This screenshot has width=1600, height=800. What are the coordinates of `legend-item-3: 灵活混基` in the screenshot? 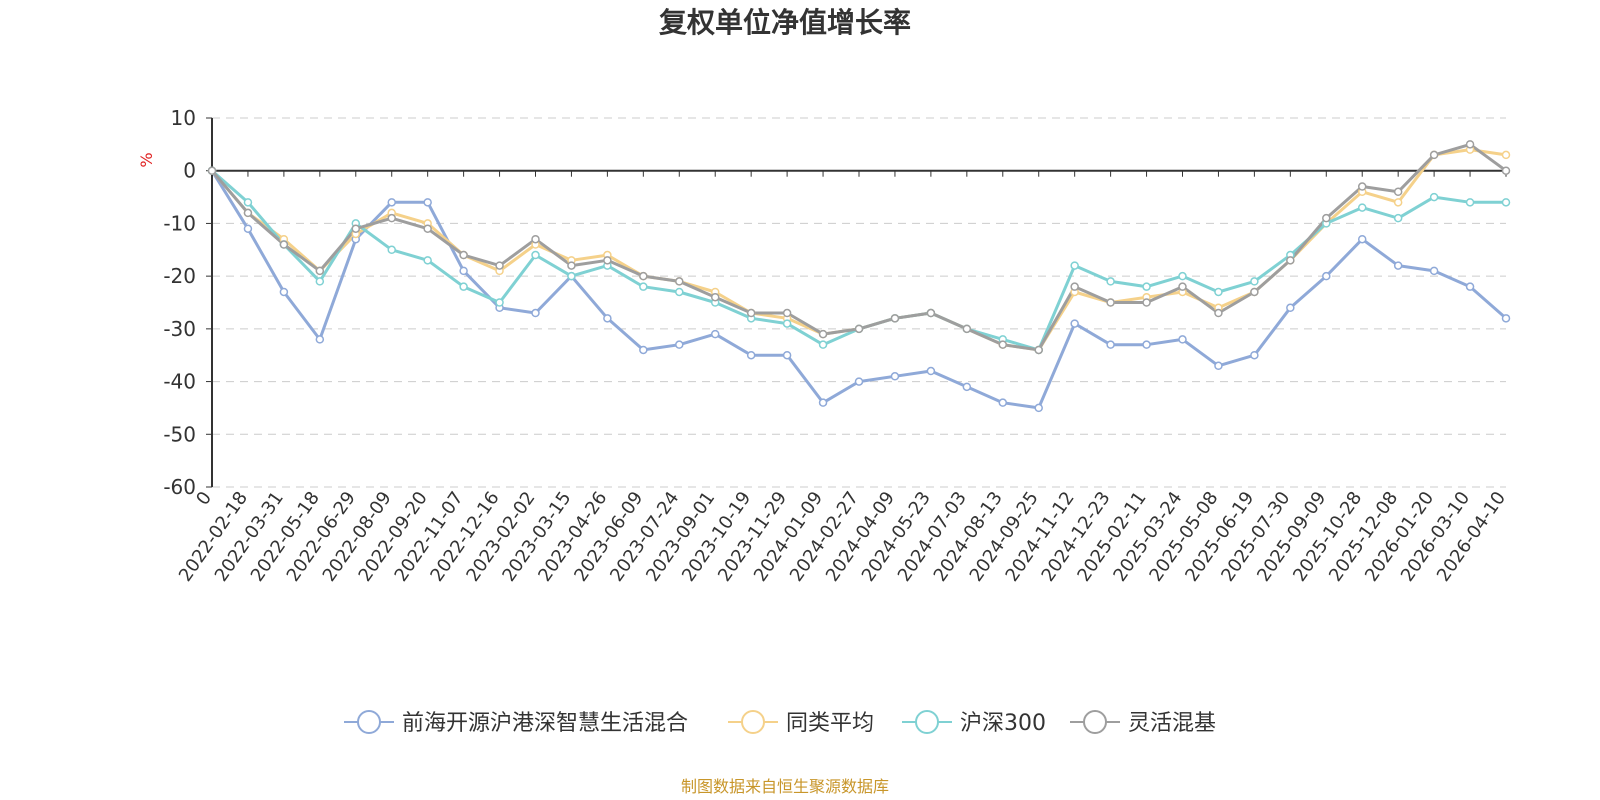 It's located at (1143, 723).